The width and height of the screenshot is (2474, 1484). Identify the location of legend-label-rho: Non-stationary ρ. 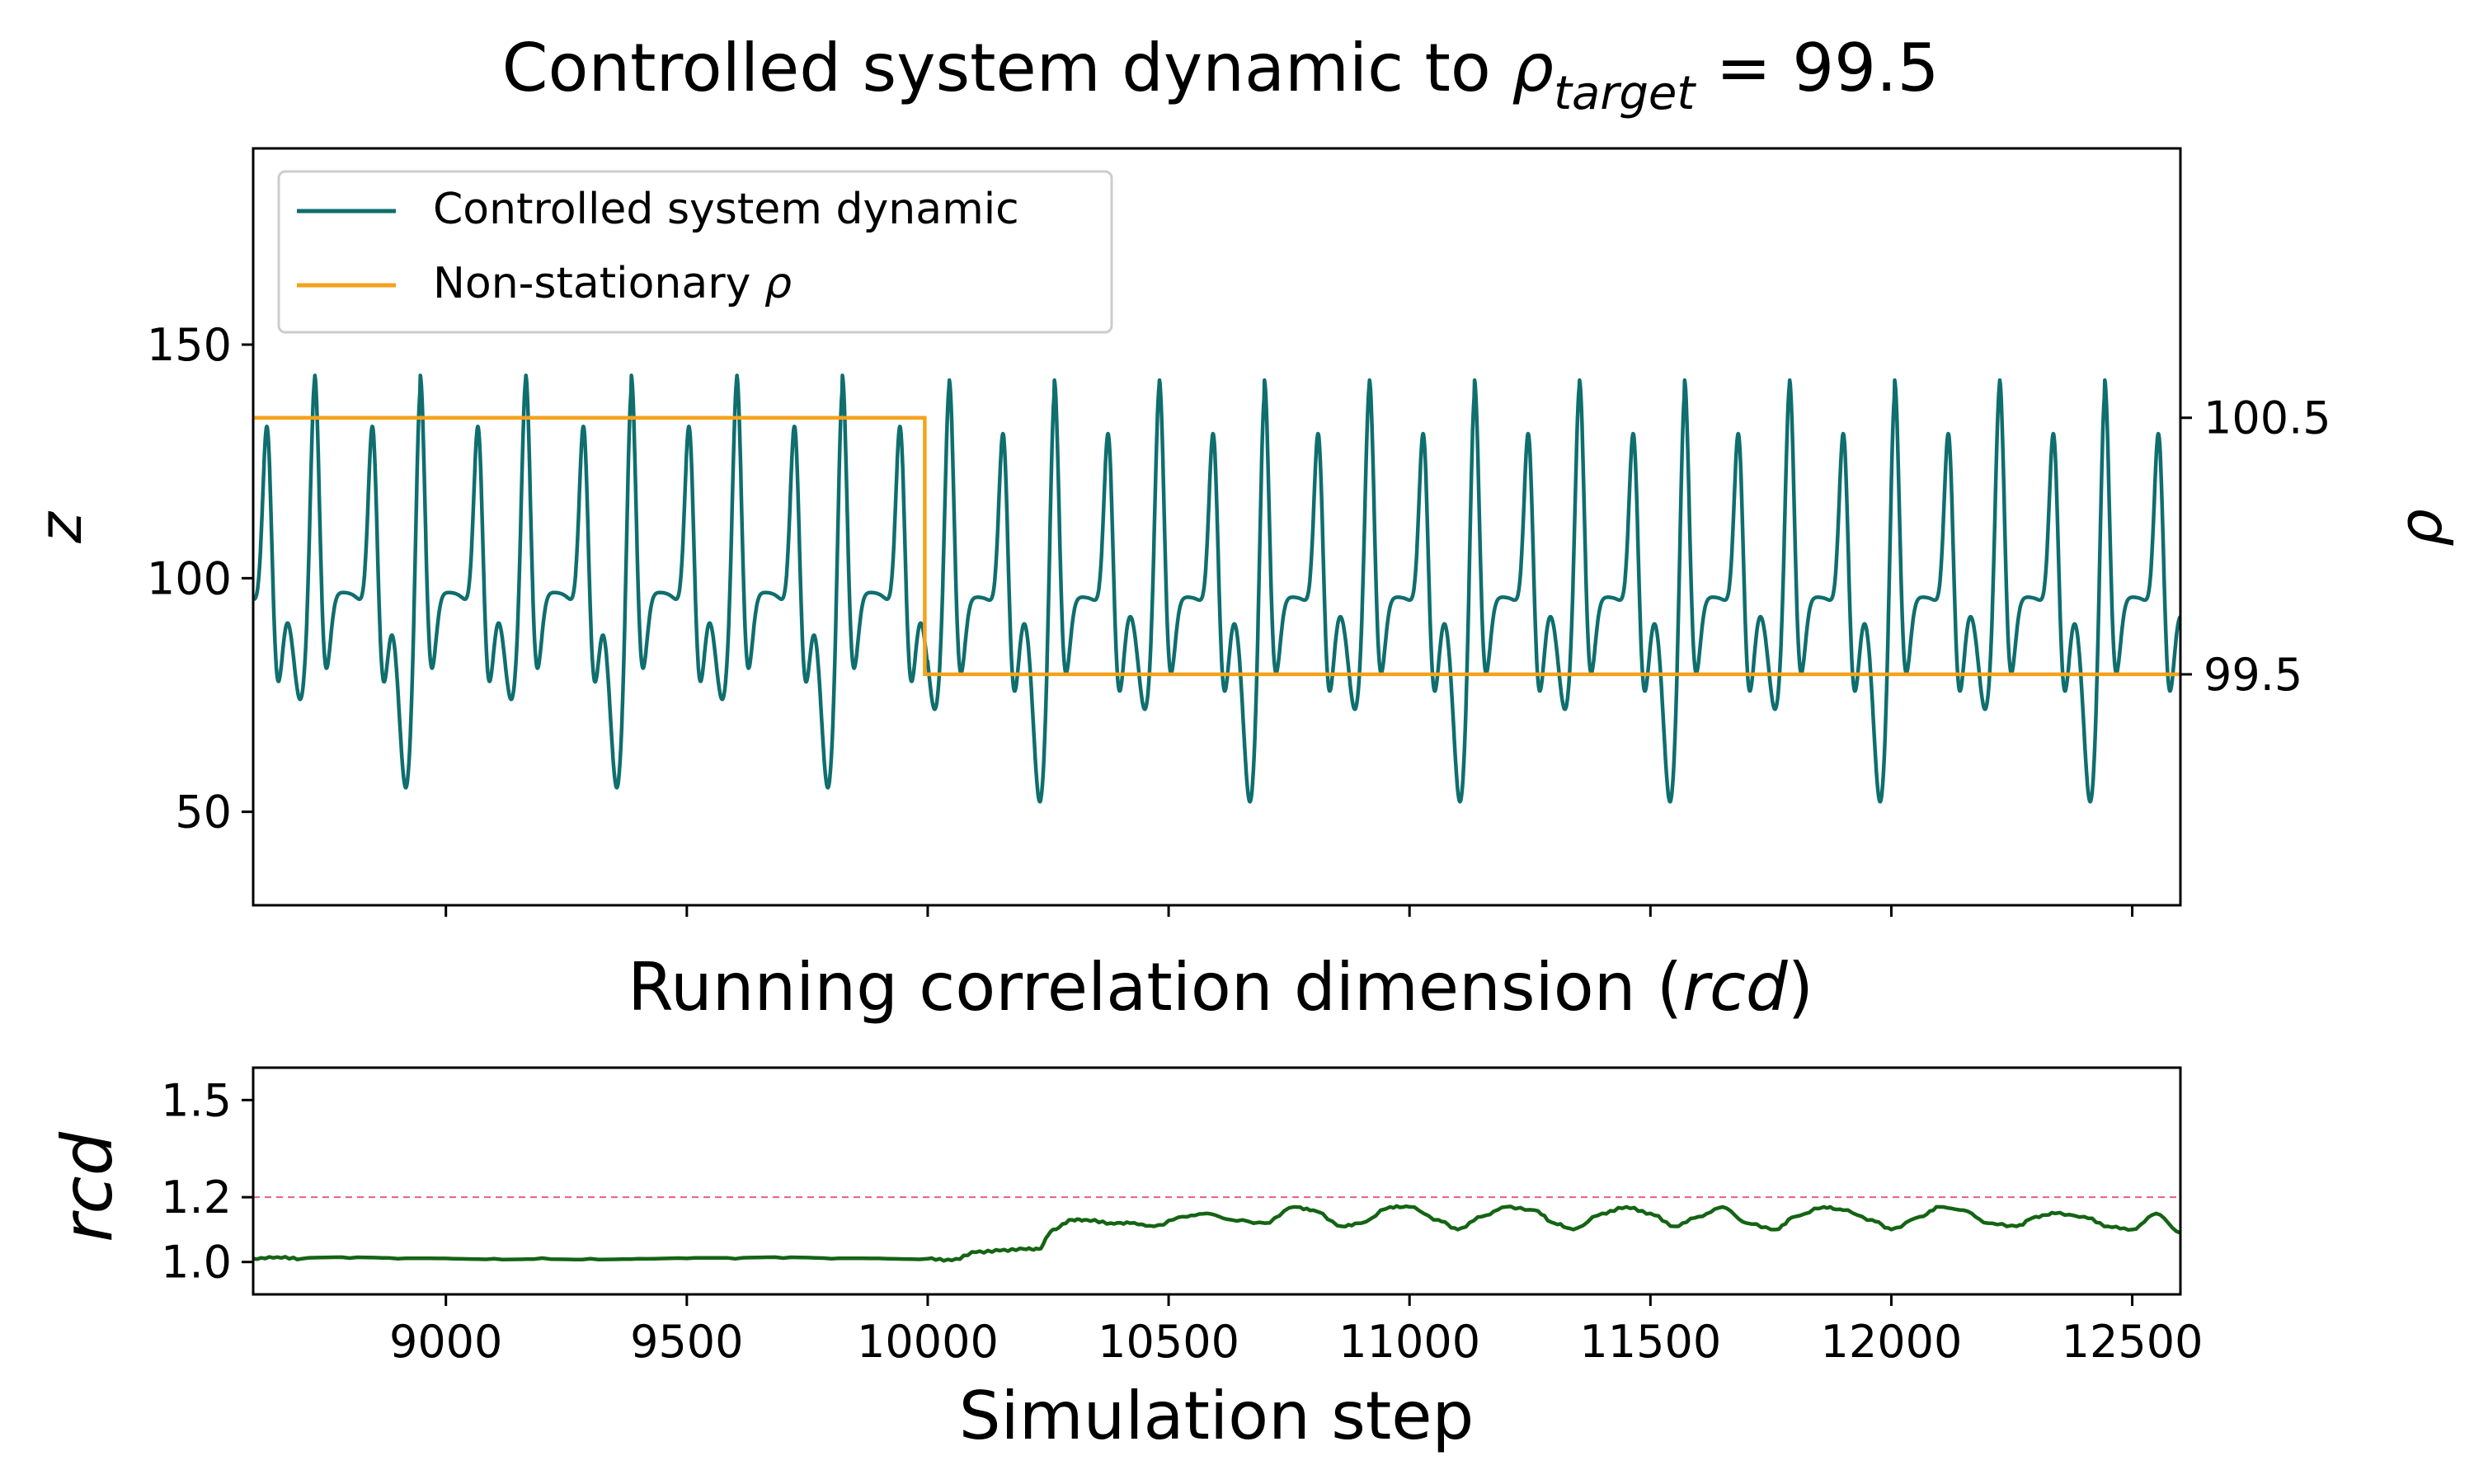
(612, 283).